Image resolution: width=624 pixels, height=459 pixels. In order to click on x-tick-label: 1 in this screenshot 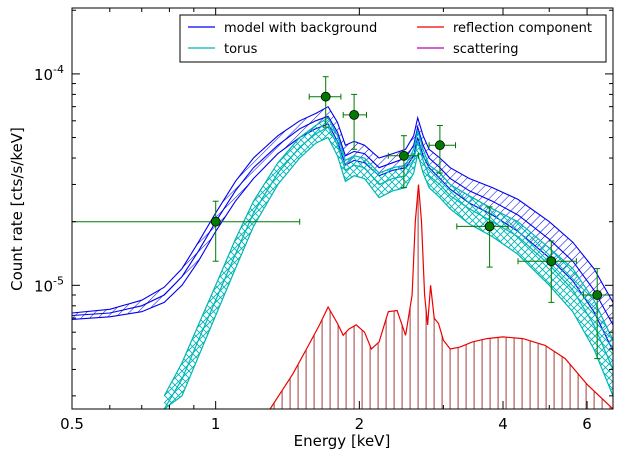, I will do `click(216, 424)`.